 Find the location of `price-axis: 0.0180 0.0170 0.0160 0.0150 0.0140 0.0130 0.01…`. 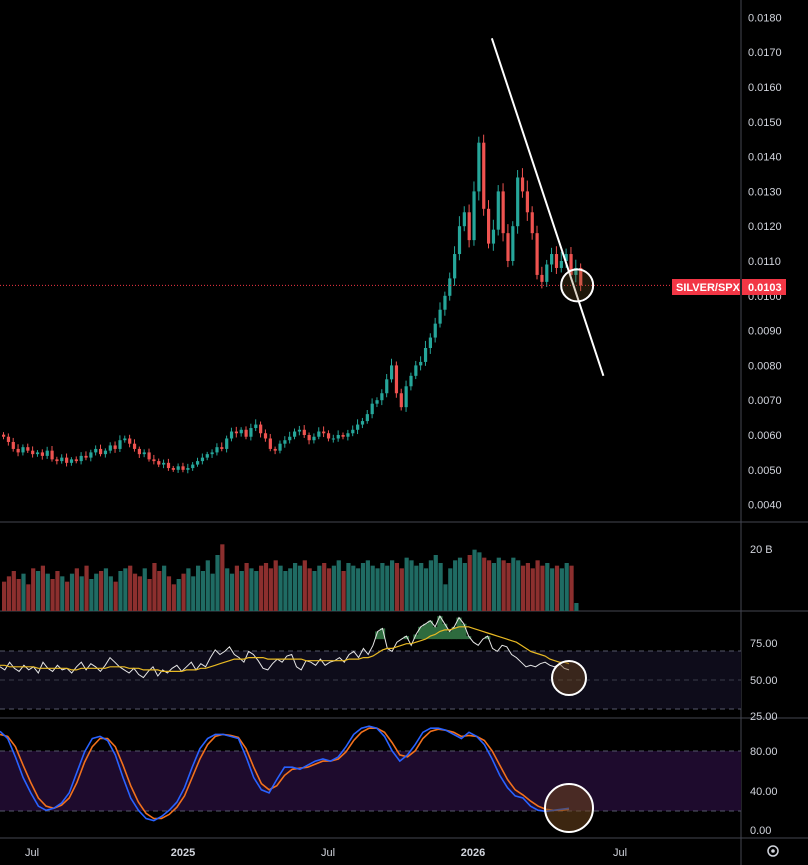

price-axis: 0.0180 0.0170 0.0160 0.0150 0.0140 0.0130 0.01… is located at coordinates (765, 261).